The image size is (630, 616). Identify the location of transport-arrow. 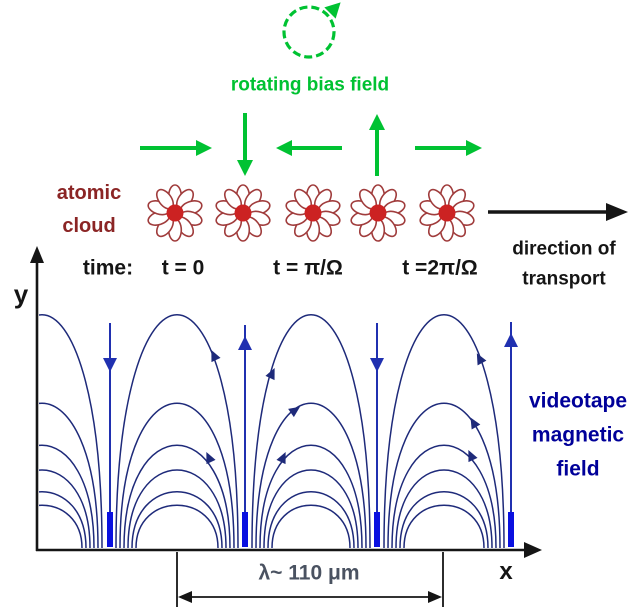
(558, 212).